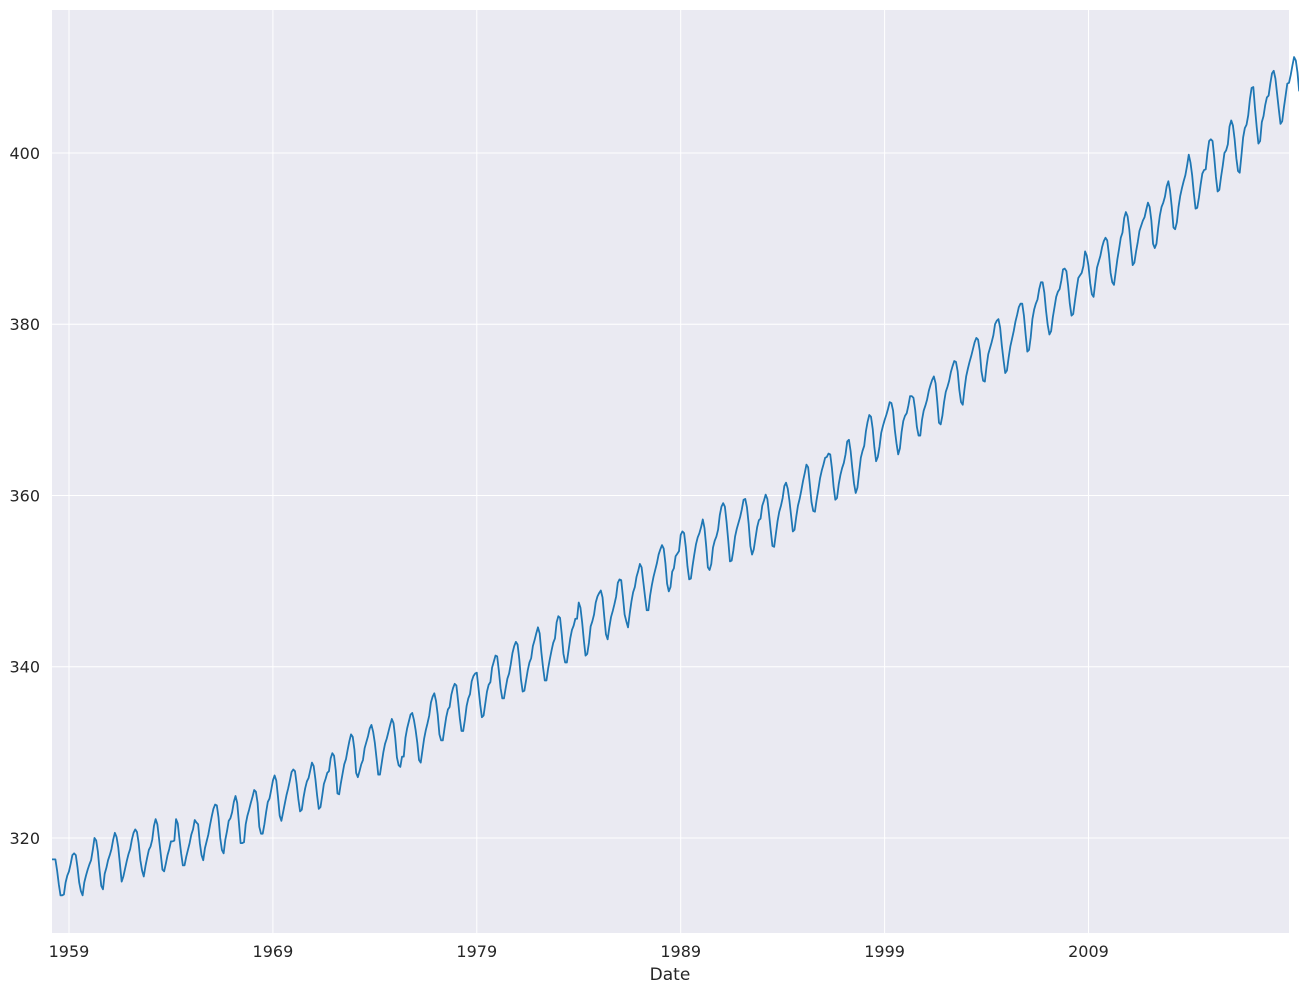 Image resolution: width=1299 pixels, height=995 pixels. I want to click on y-tick-label: 320, so click(24, 838).